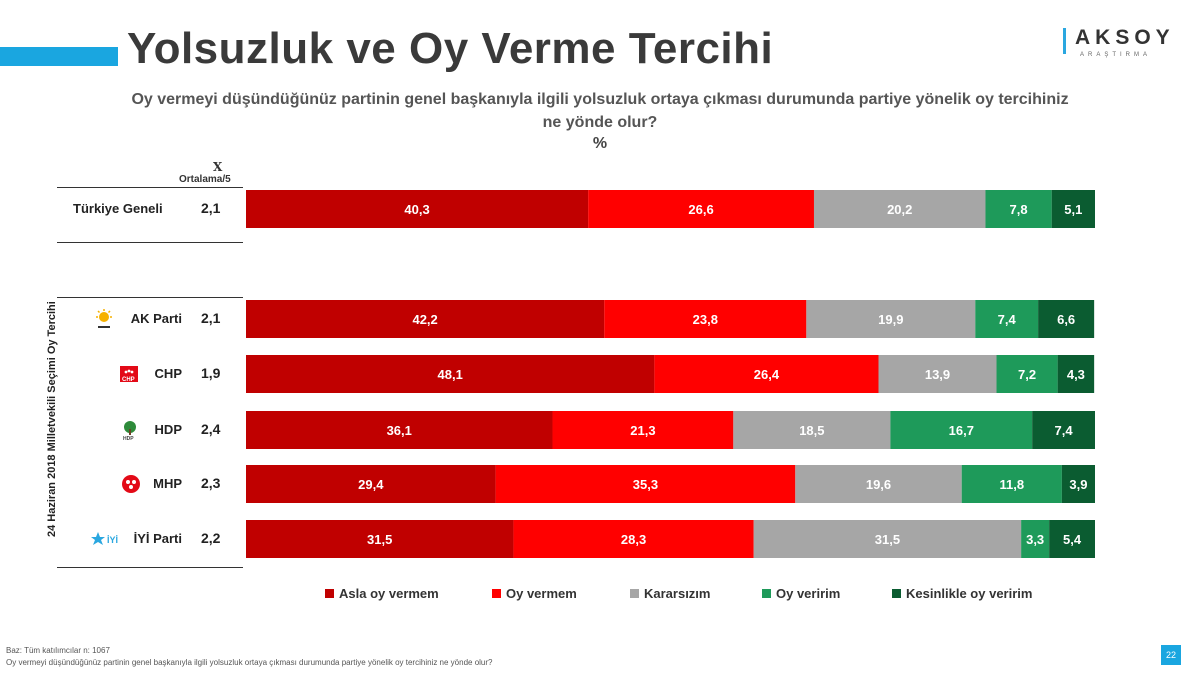 Image resolution: width=1200 pixels, height=675 pixels. What do you see at coordinates (211, 483) in the screenshot?
I see `row-average: 2,3` at bounding box center [211, 483].